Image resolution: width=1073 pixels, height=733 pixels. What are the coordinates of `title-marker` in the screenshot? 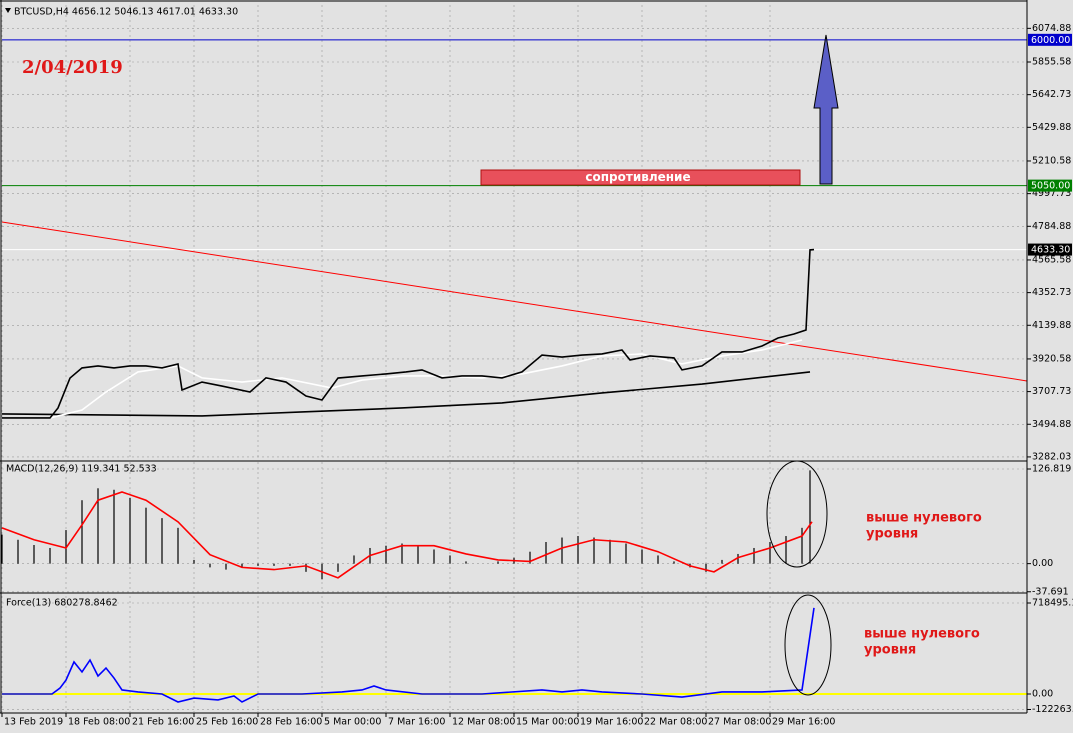 It's located at (8, 10).